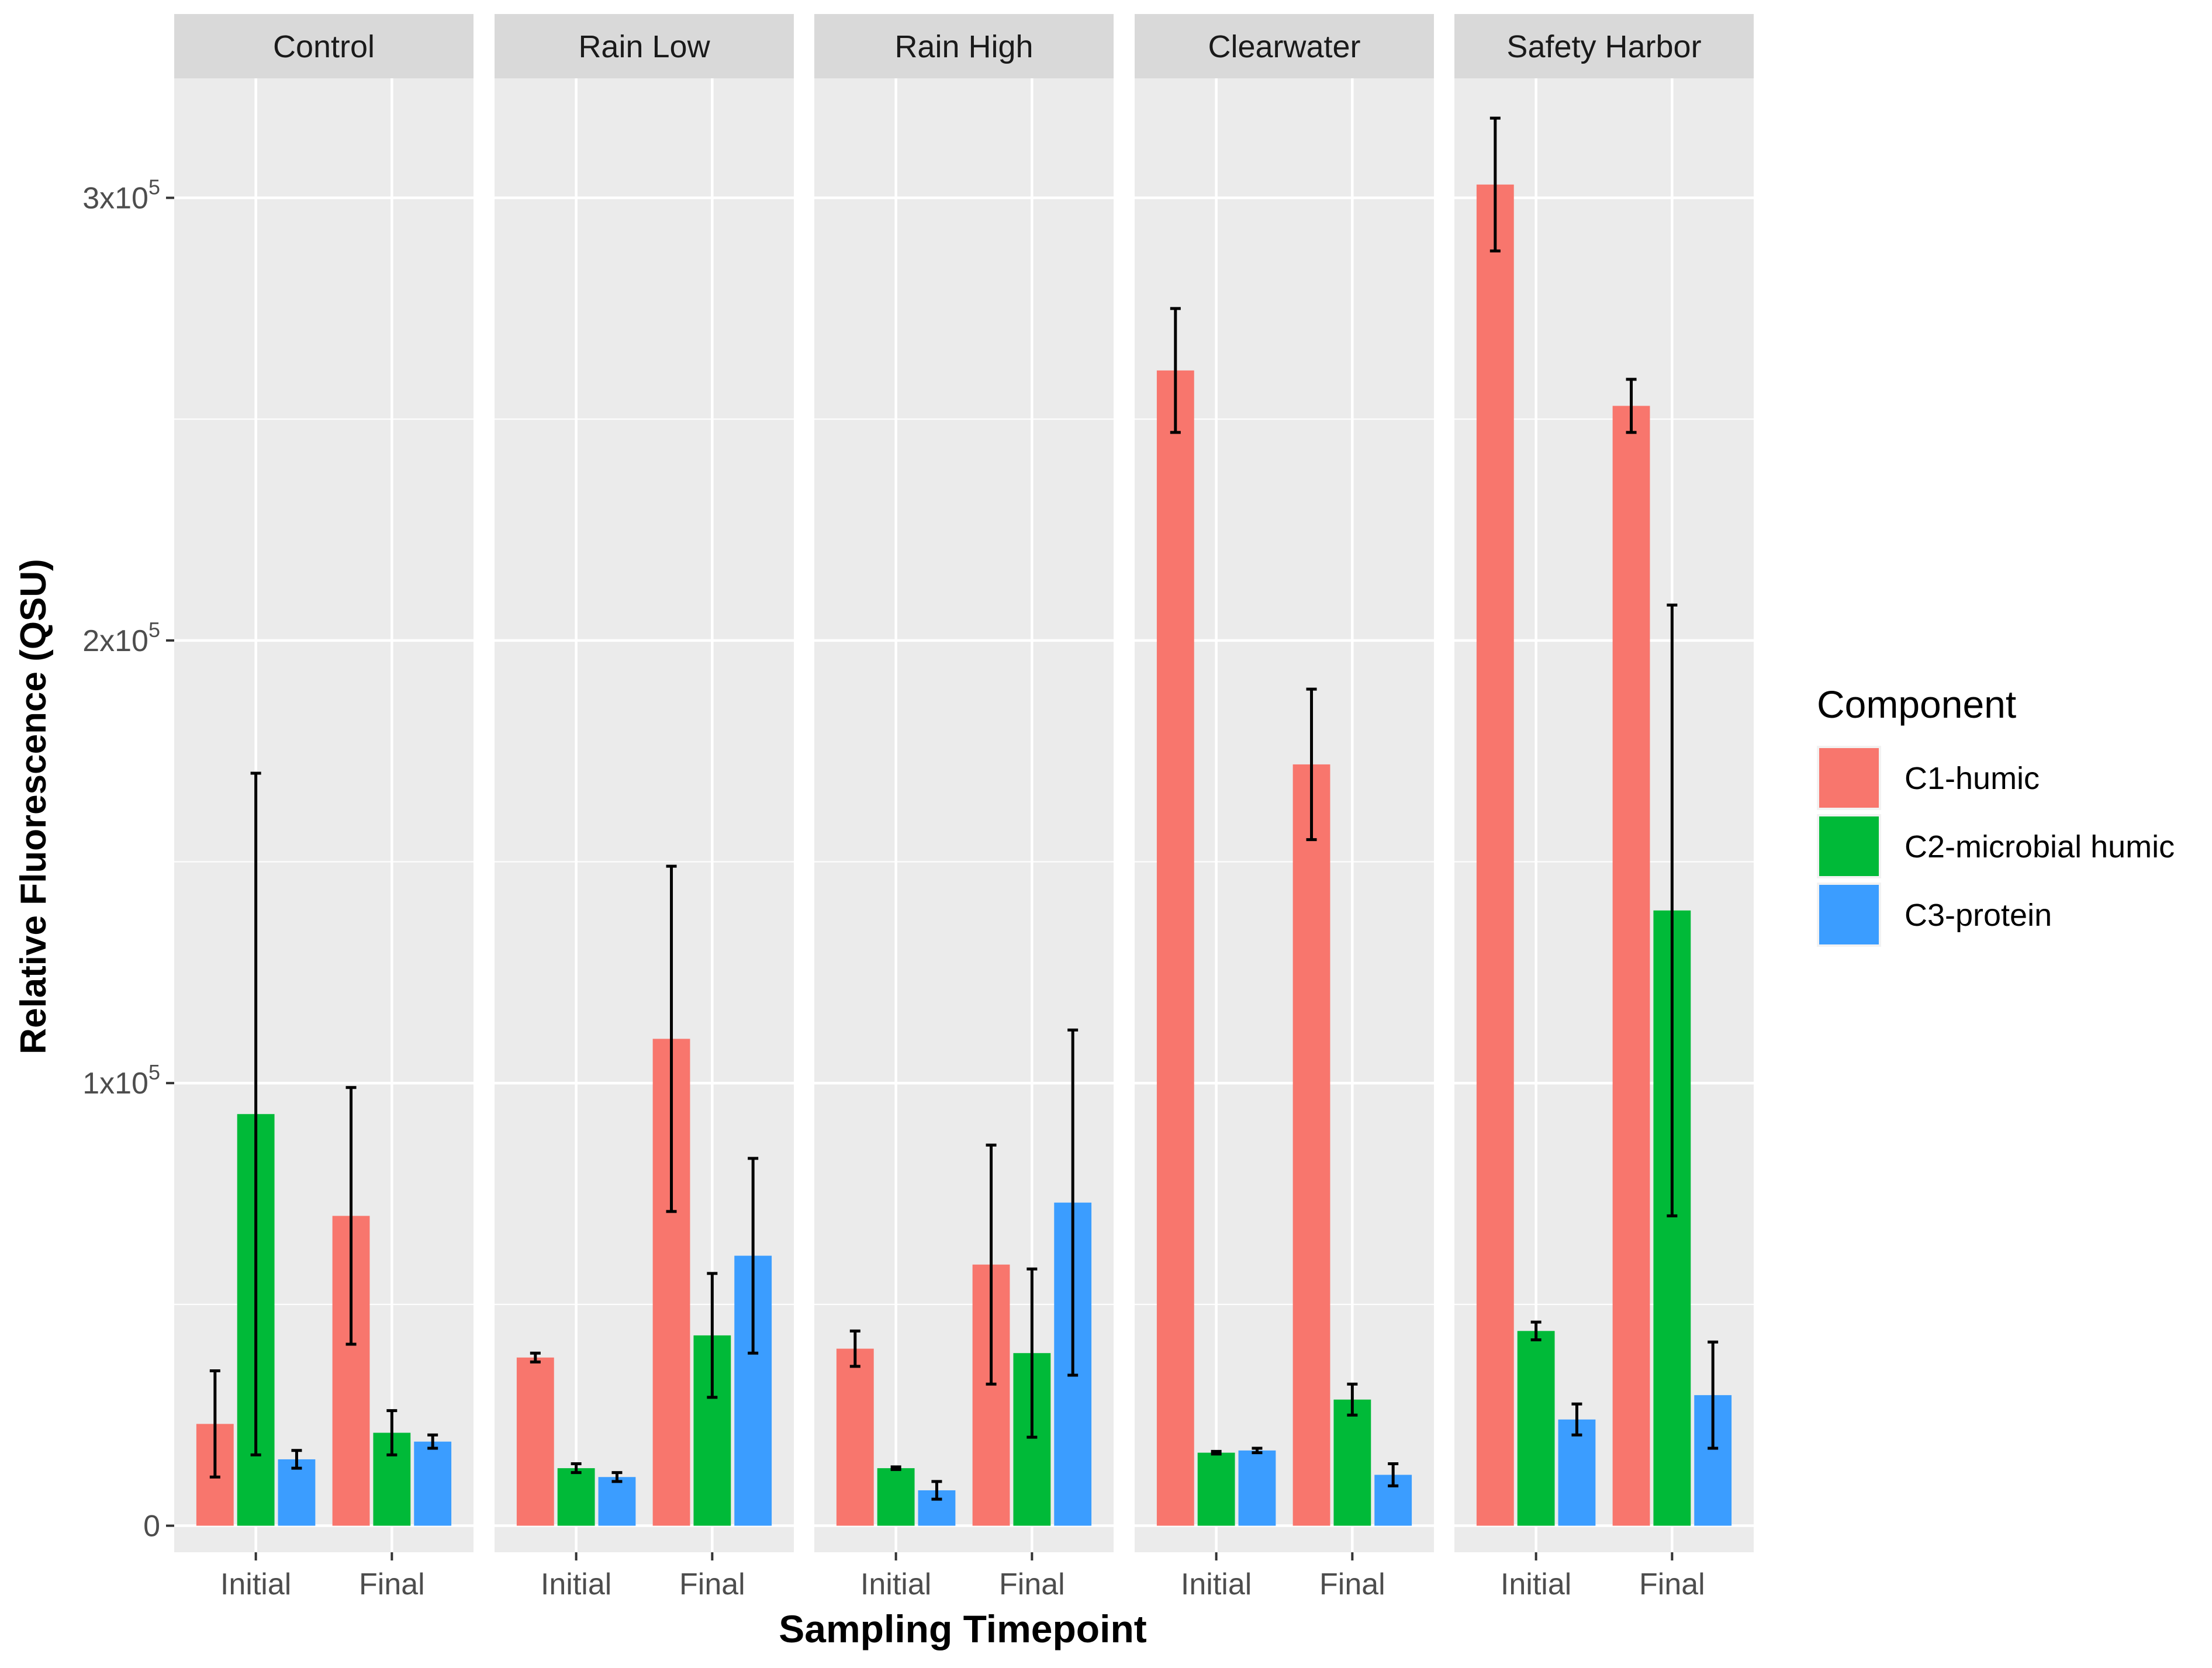  Describe the element at coordinates (1916, 704) in the screenshot. I see `legend-title: Component` at that location.